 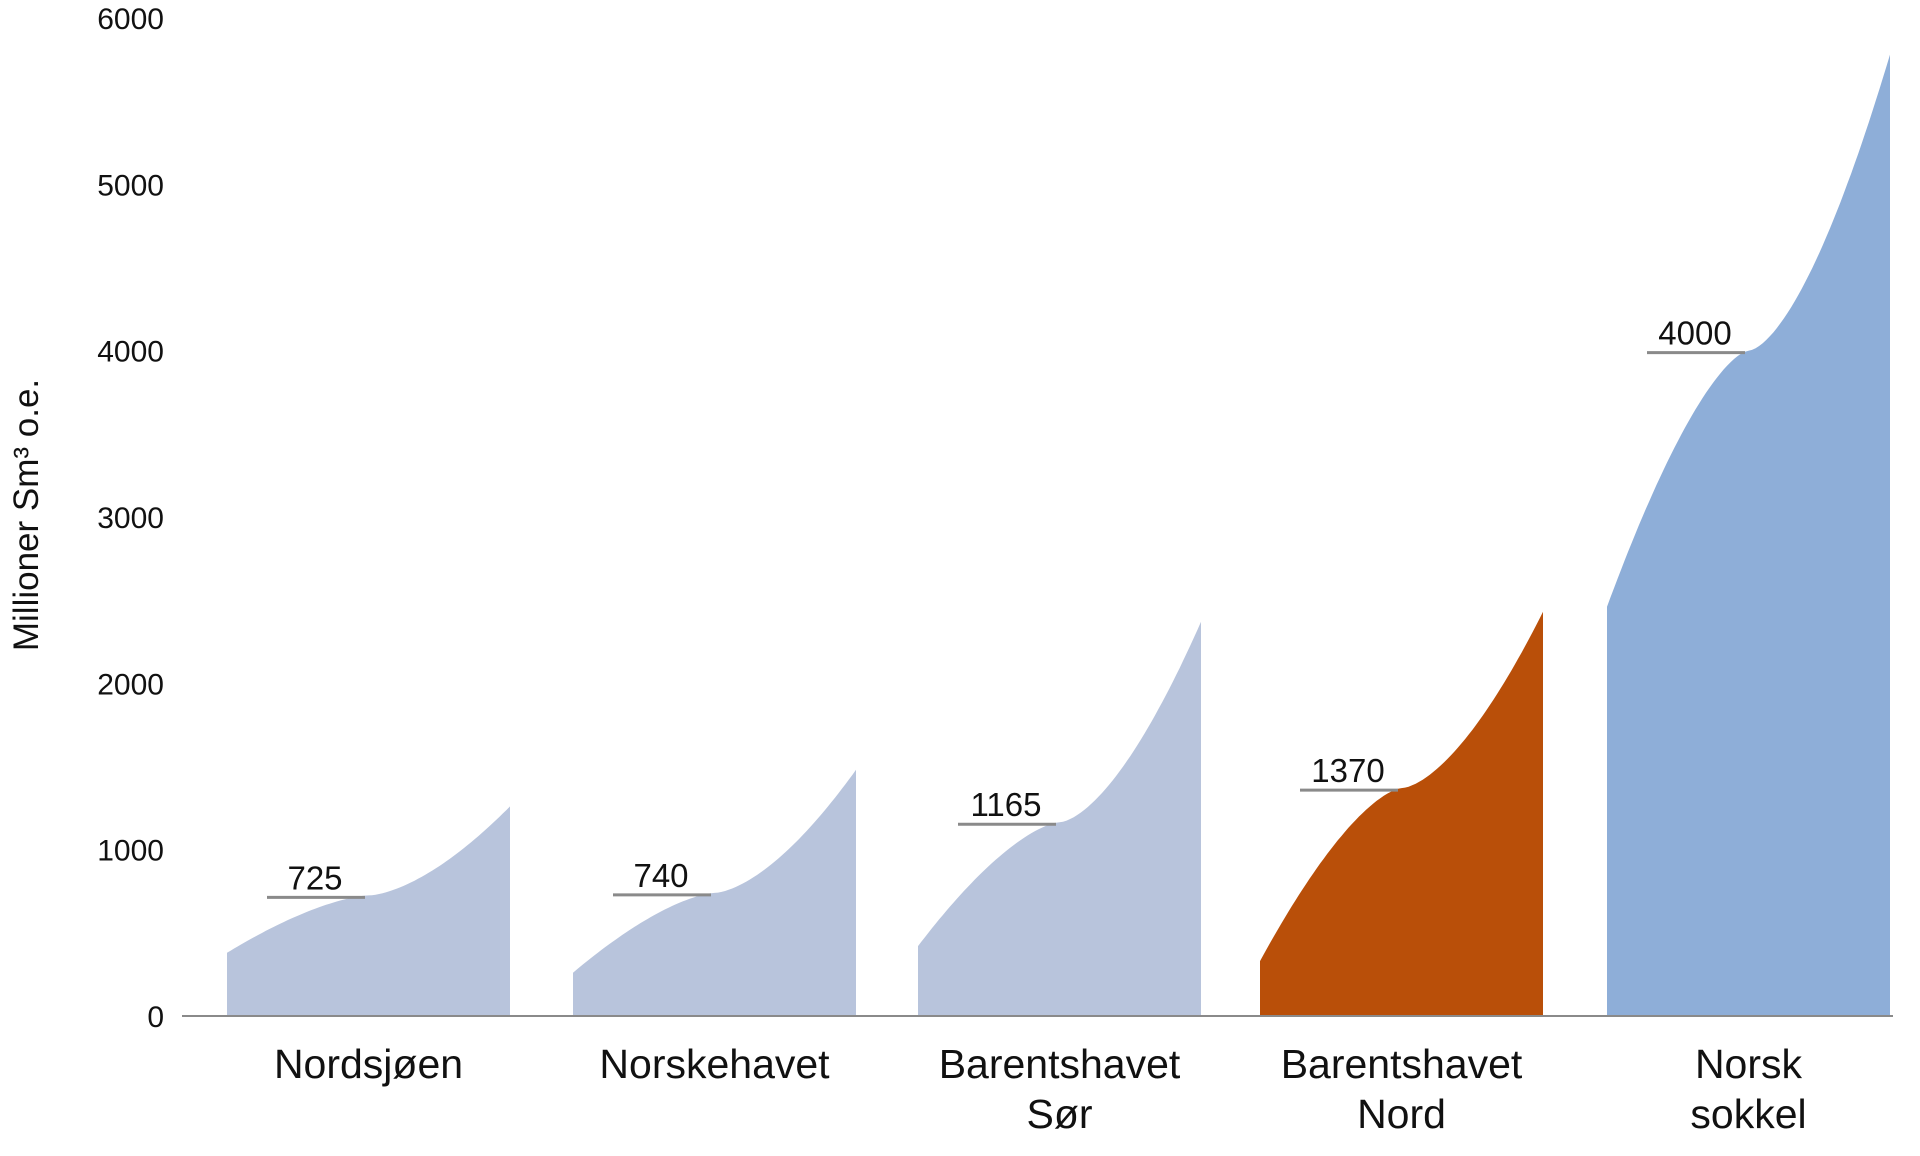 I want to click on category-label-line: sokkel, so click(x=1748, y=1114).